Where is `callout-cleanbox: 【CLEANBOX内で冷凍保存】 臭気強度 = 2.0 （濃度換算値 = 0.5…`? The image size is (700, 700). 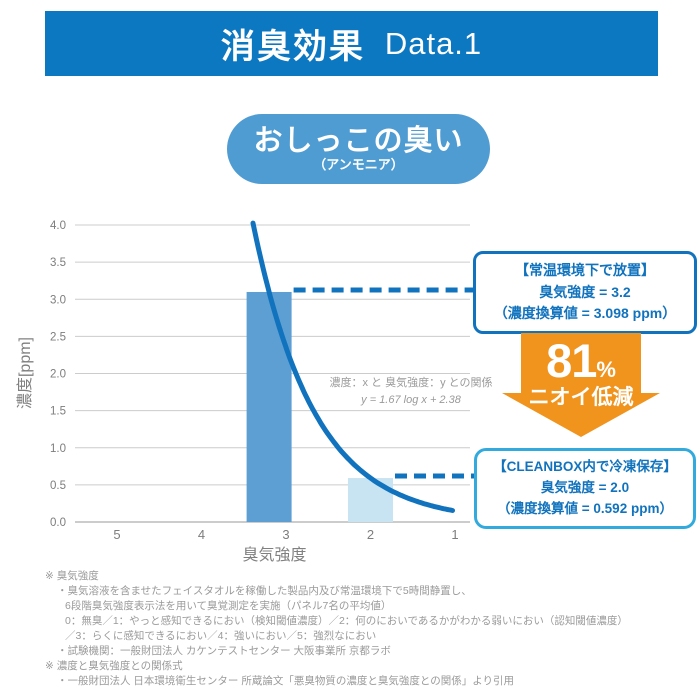 callout-cleanbox: 【CLEANBOX内で冷凍保存】 臭気強度 = 2.0 （濃度換算値 = 0.5… is located at coordinates (585, 488).